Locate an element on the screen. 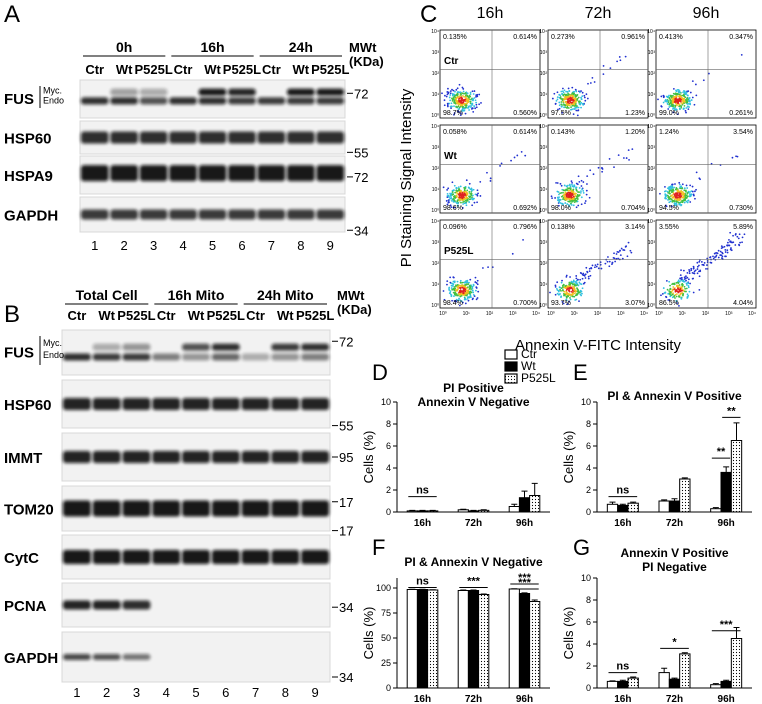  row-label: CytC is located at coordinates (21, 558).